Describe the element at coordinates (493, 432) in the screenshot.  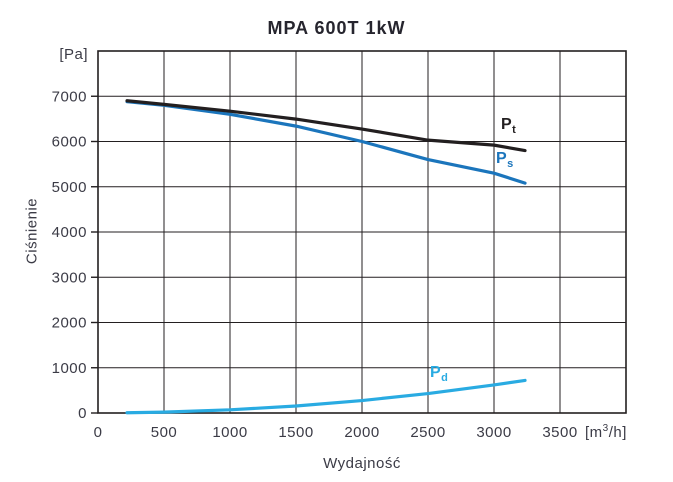
I see `x-tick-label: 3000` at that location.